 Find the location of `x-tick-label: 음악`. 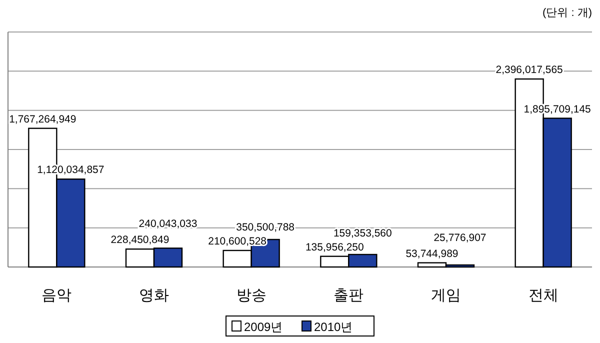

x-tick-label: 음악 is located at coordinates (57, 295).